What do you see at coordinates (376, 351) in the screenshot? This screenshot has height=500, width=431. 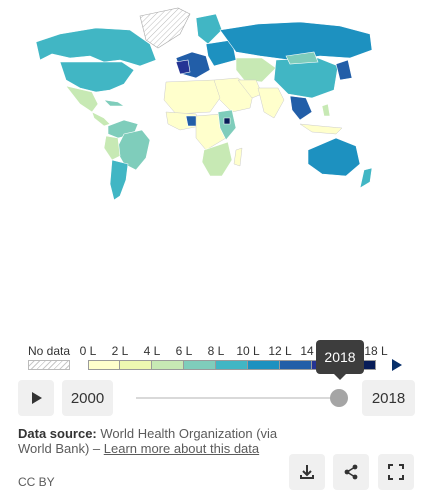 I see `legend-tick-label: 18 L` at bounding box center [376, 351].